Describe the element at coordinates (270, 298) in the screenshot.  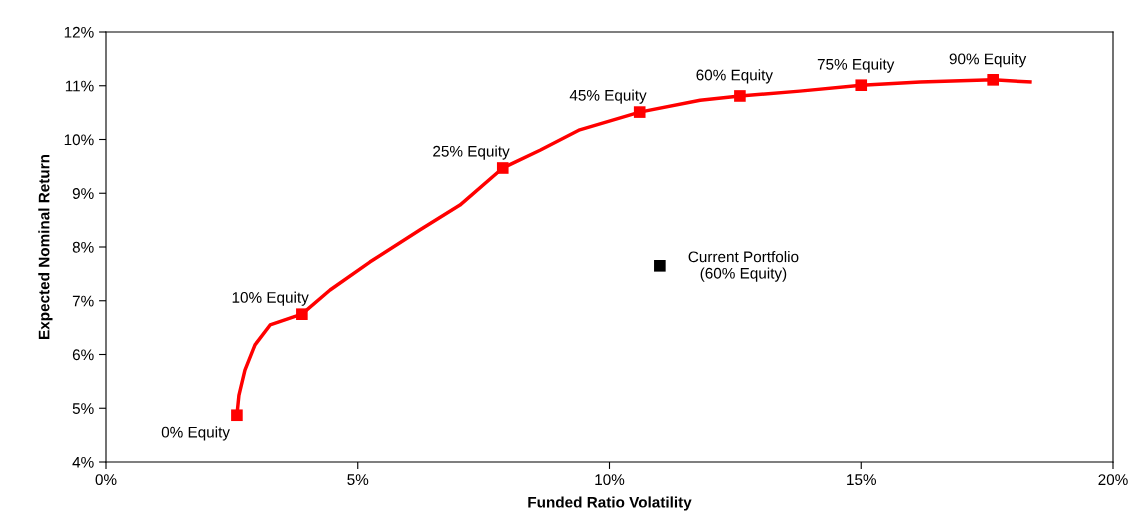
I see `annotation: 10% Equity` at that location.